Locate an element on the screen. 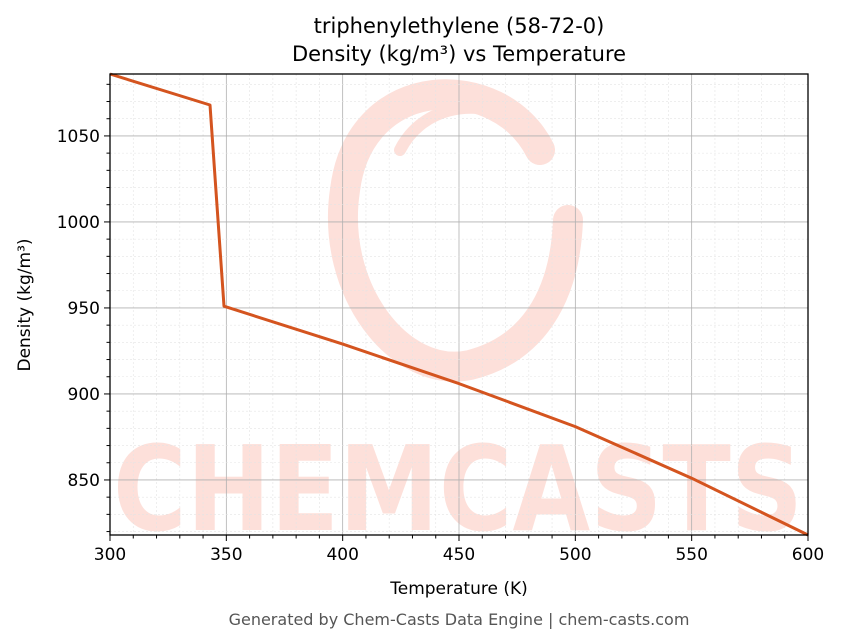 This screenshot has width=843, height=644. x-tick-label: 300 is located at coordinates (110, 555).